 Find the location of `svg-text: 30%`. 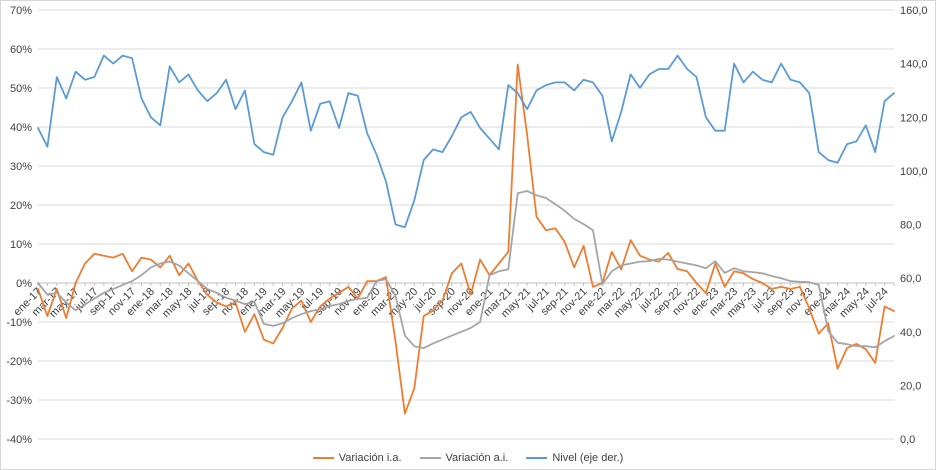

svg-text: 30% is located at coordinates (21, 167).